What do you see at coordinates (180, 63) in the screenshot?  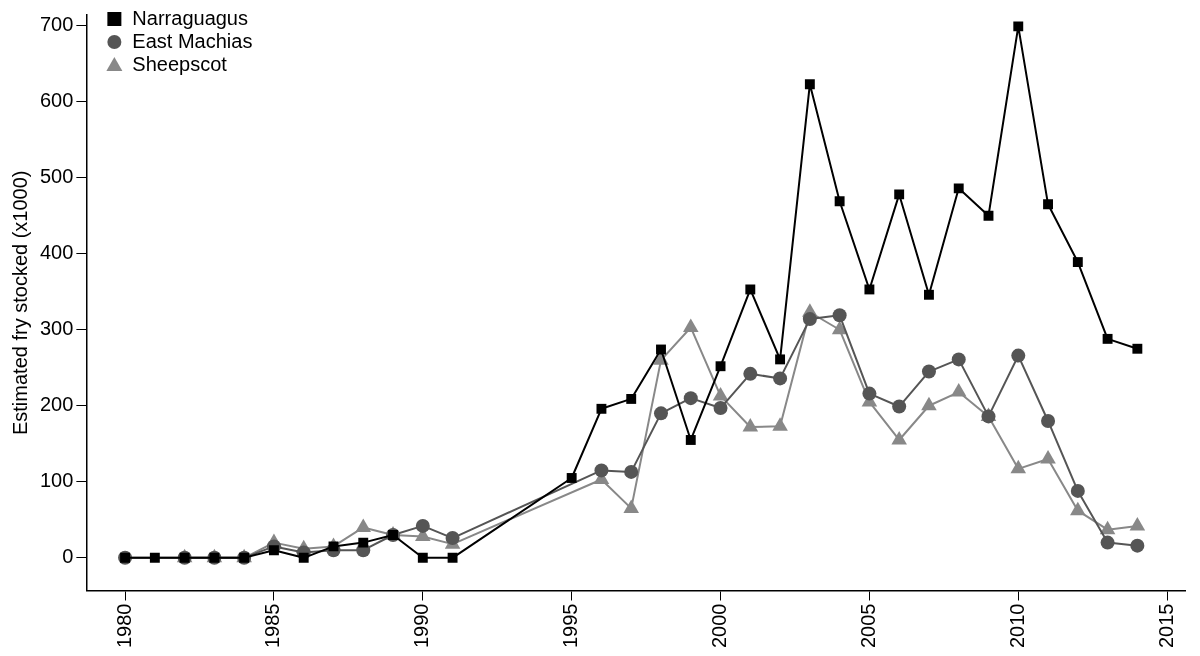 I see `legend-label: Sheepscot` at bounding box center [180, 63].